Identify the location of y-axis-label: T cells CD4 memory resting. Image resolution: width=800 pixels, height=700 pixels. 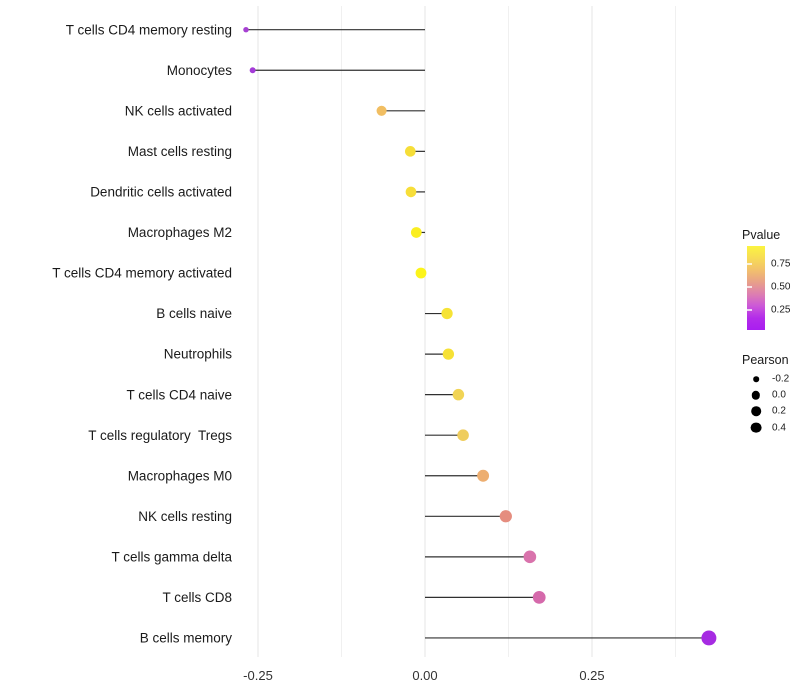
(149, 29).